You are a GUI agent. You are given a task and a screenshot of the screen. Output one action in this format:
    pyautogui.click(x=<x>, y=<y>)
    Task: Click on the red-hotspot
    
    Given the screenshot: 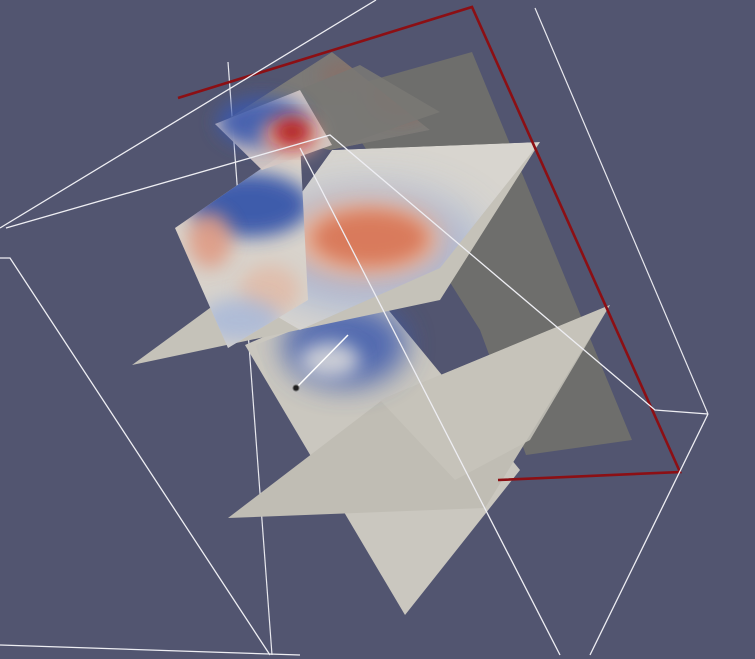 What is the action you would take?
    pyautogui.click(x=292, y=132)
    